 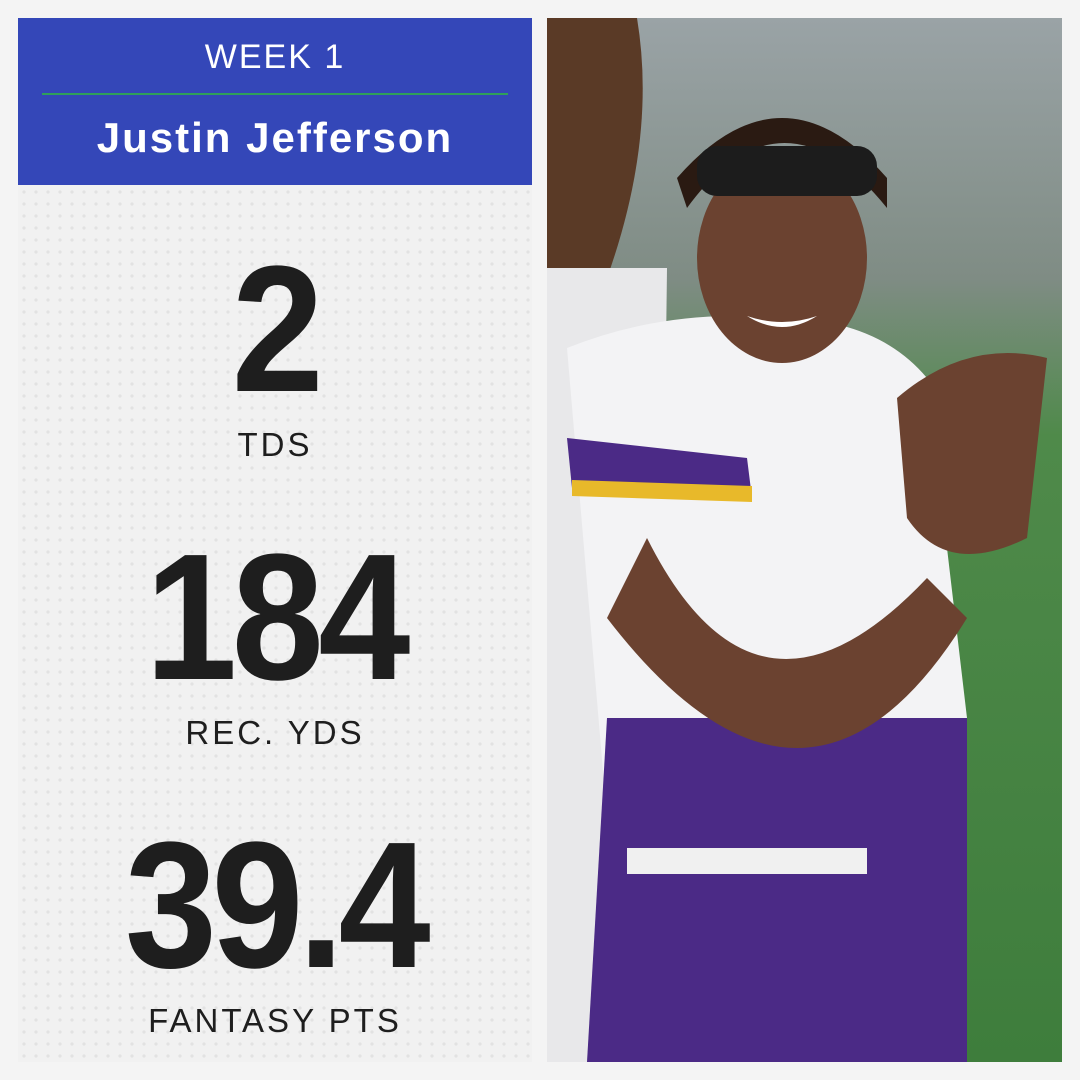 What do you see at coordinates (275, 1020) in the screenshot?
I see `stat-label: FANTASY PTS` at bounding box center [275, 1020].